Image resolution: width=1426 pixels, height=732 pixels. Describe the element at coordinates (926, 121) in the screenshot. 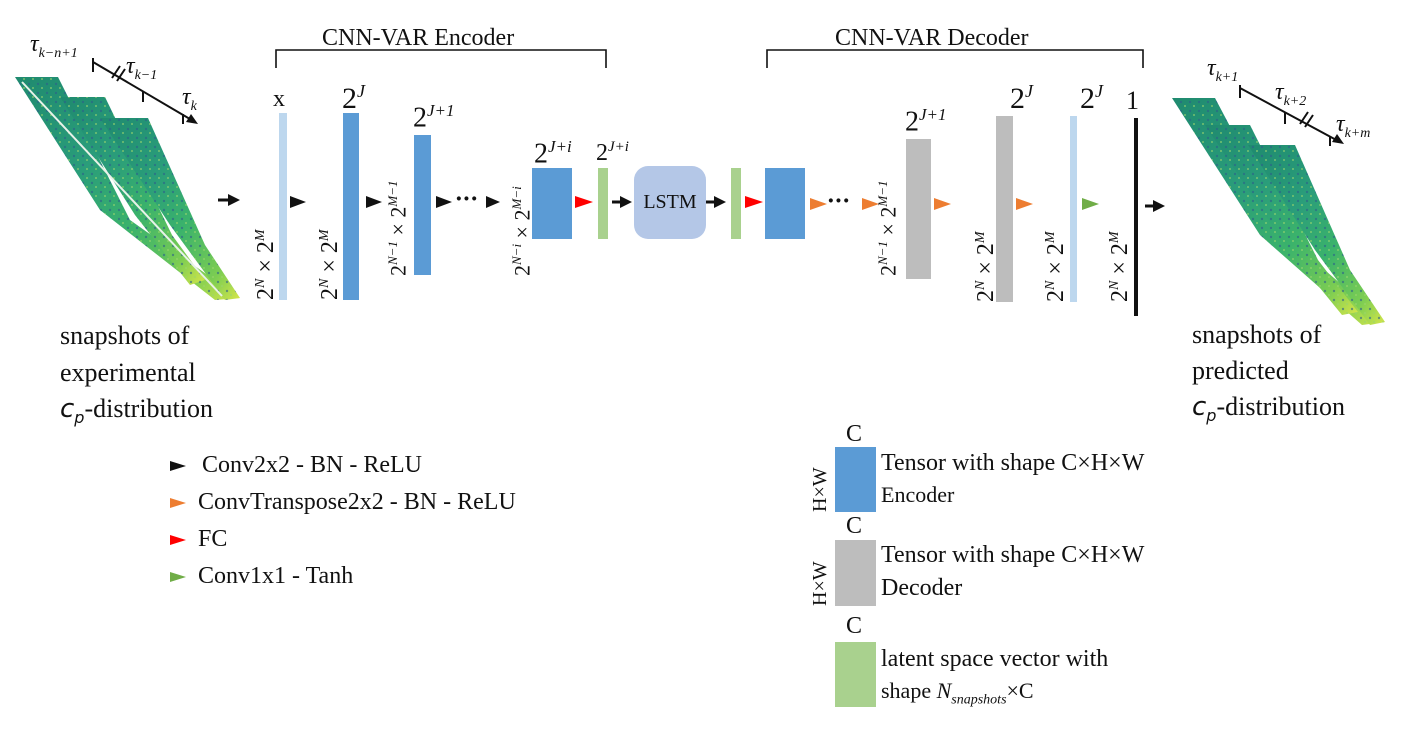

I see `decoder-ch1-label: 2J+1` at that location.